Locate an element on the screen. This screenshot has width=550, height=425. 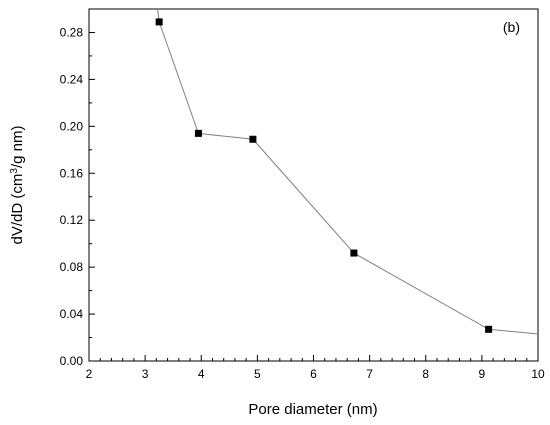
x-tick-label: 4 is located at coordinates (201, 374).